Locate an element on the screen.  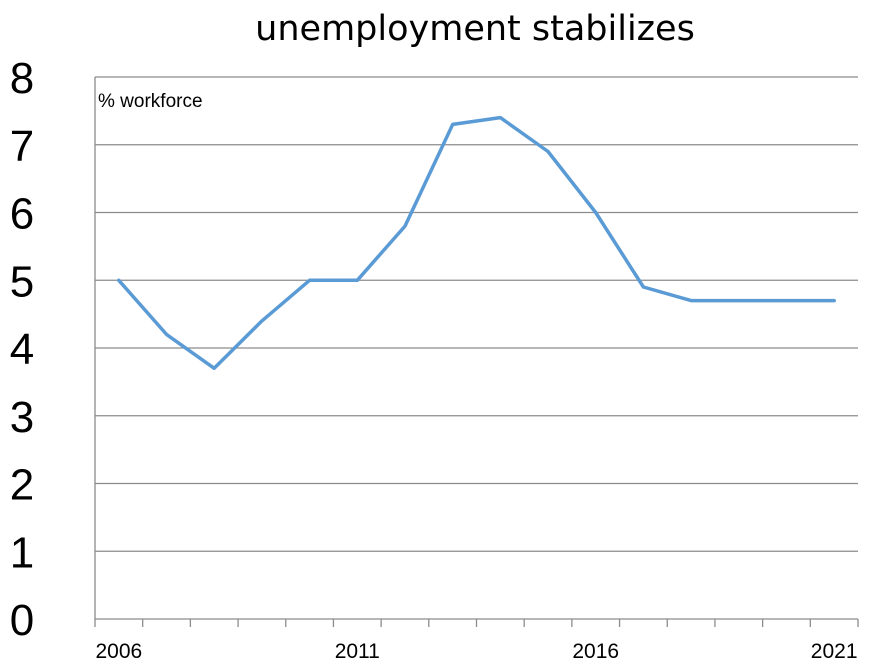
y-tick-label-7: 7 is located at coordinates (22, 146).